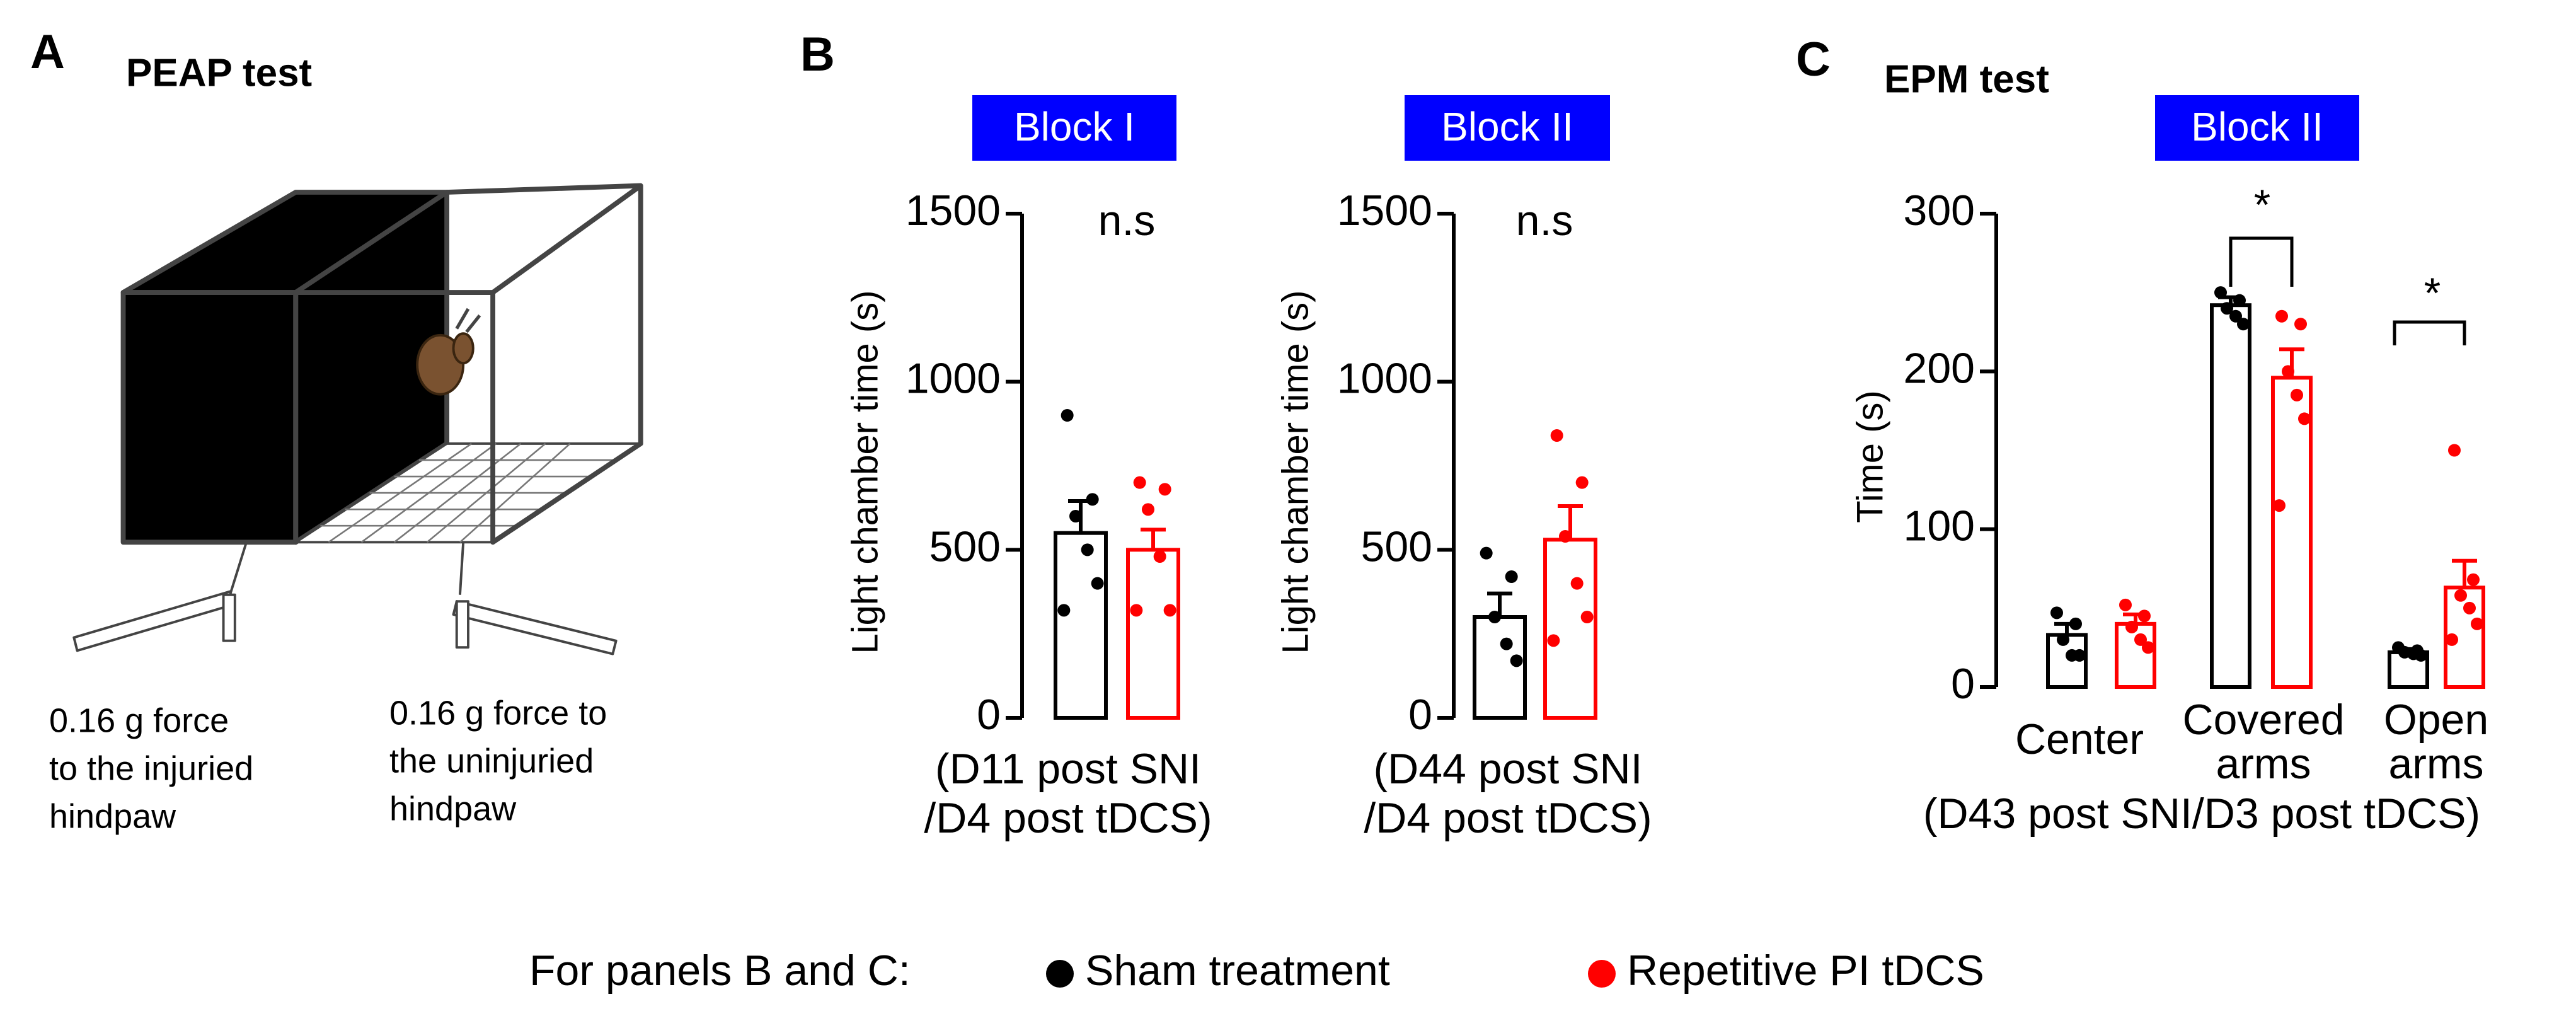 The height and width of the screenshot is (1021, 2576). What do you see at coordinates (1813, 59) in the screenshot?
I see `panel-label: C` at bounding box center [1813, 59].